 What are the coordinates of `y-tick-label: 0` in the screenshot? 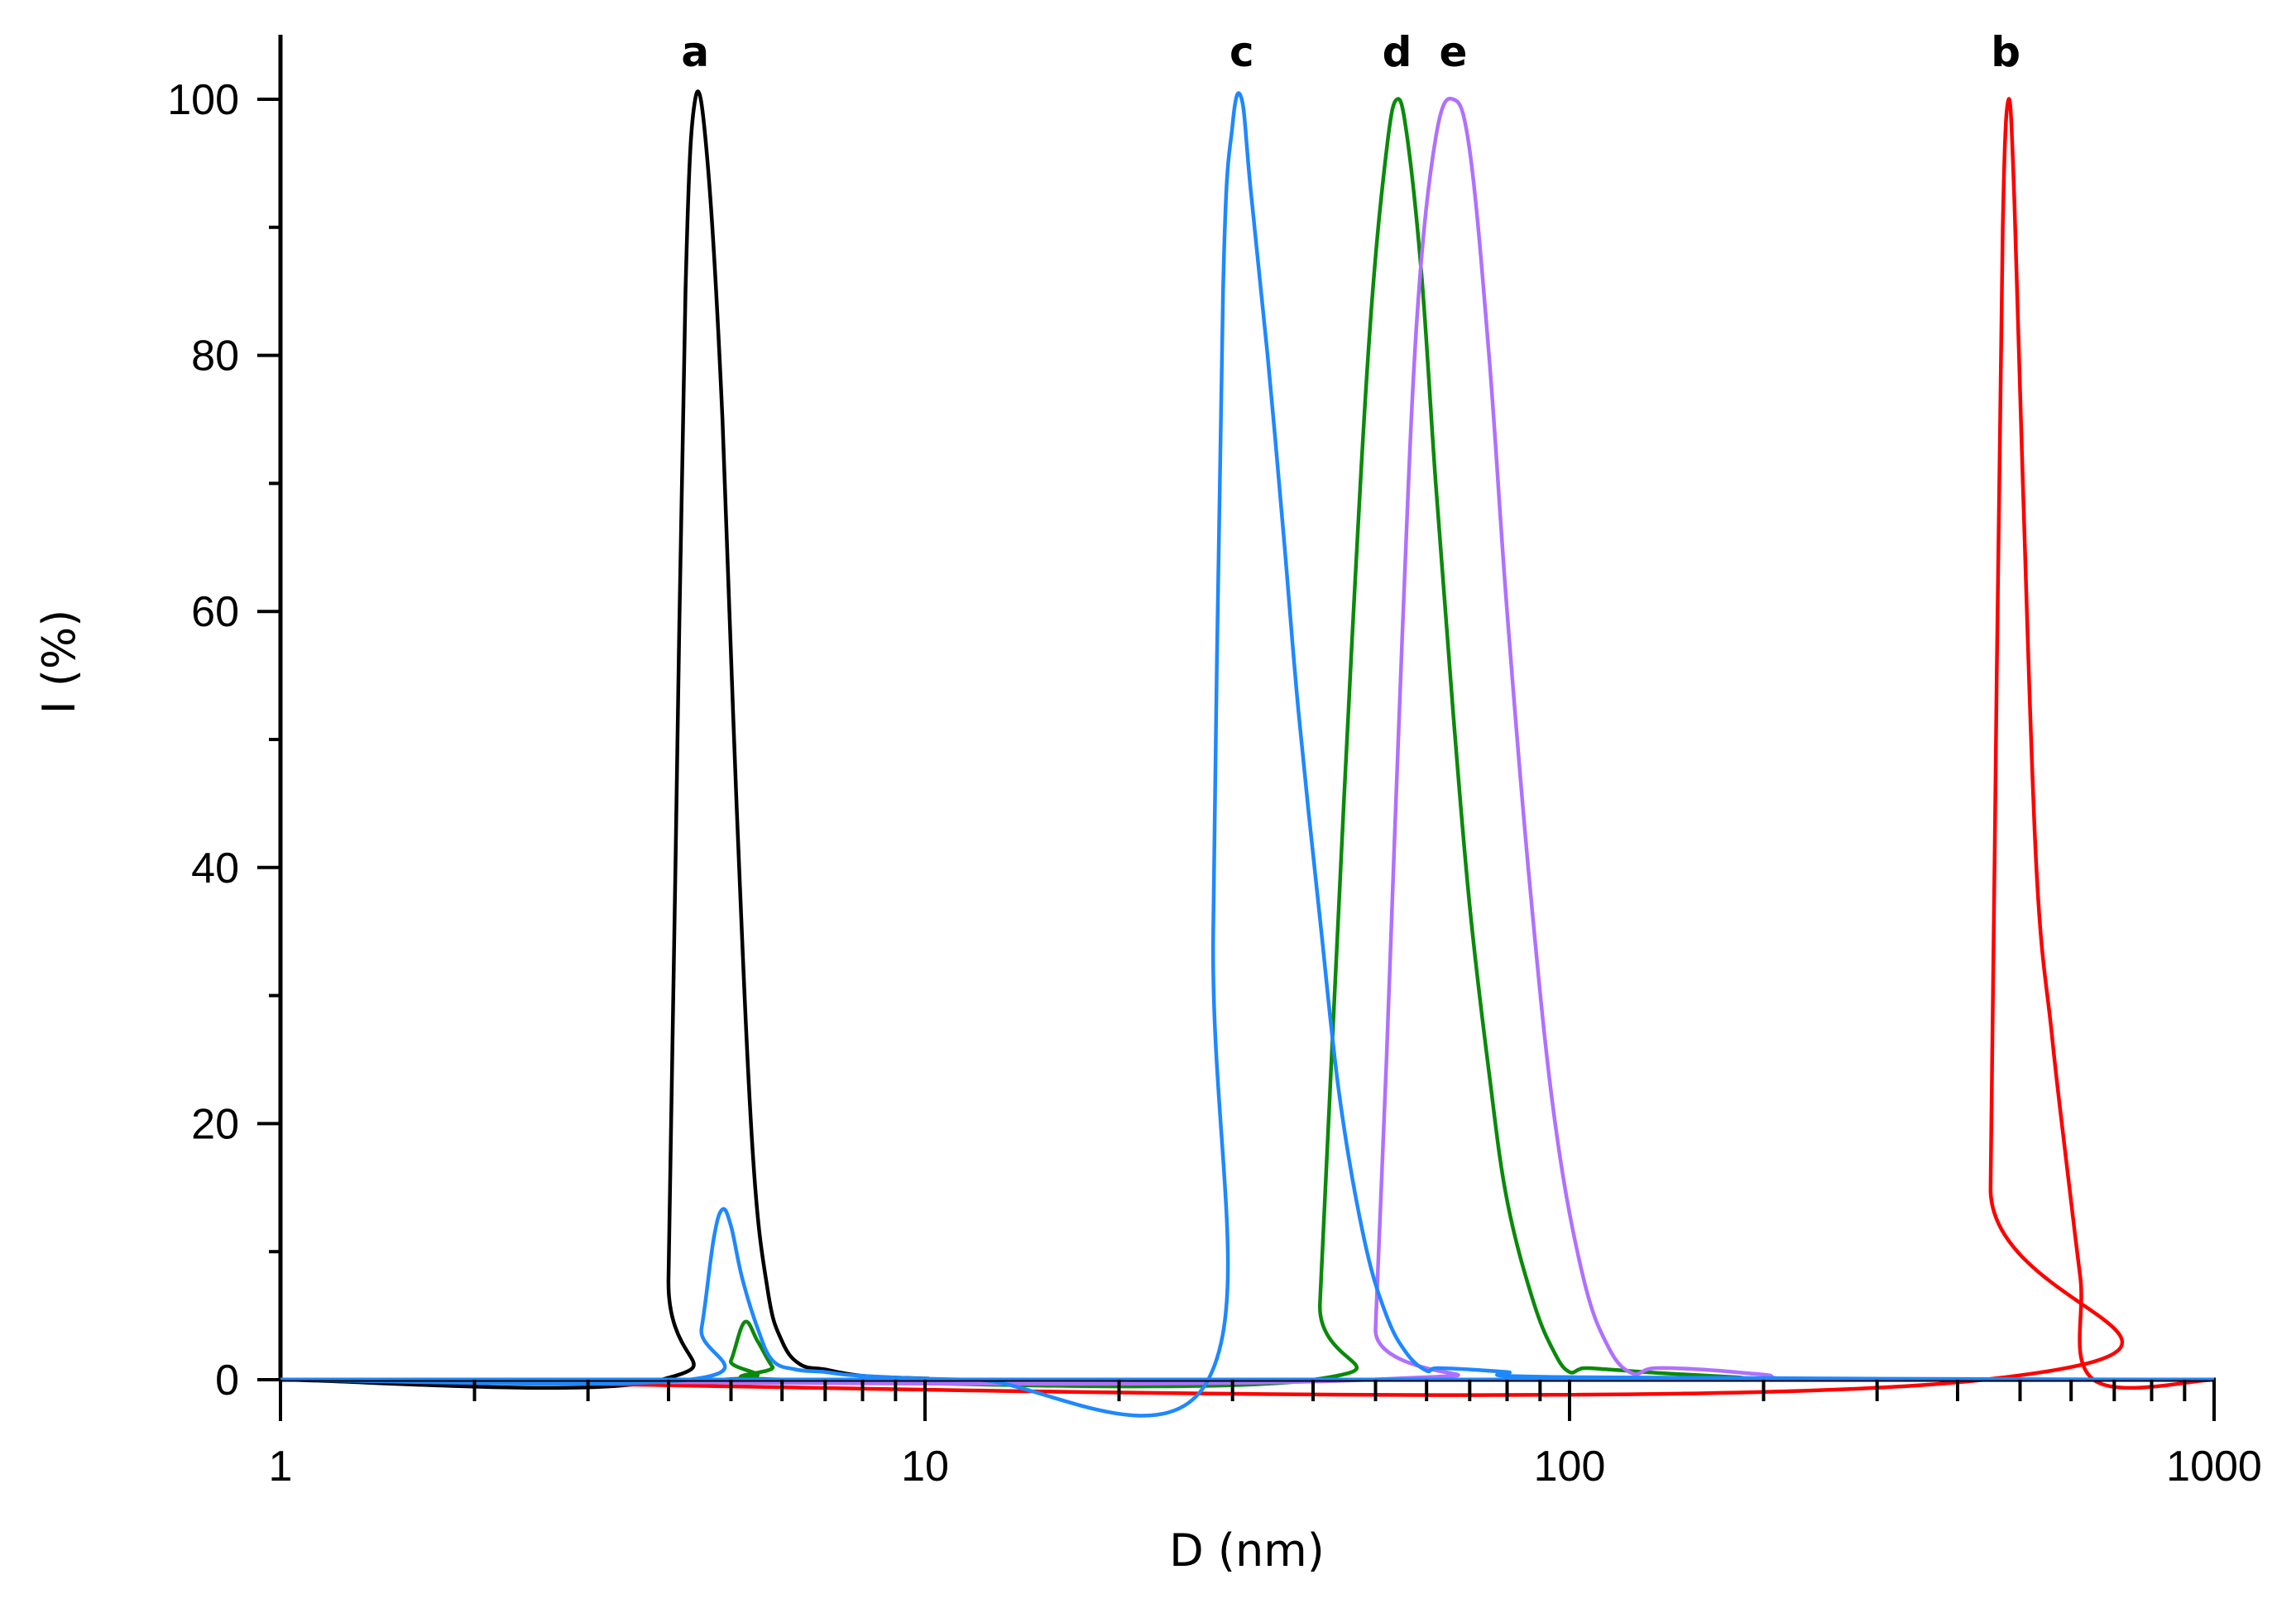 It's located at (227, 1381).